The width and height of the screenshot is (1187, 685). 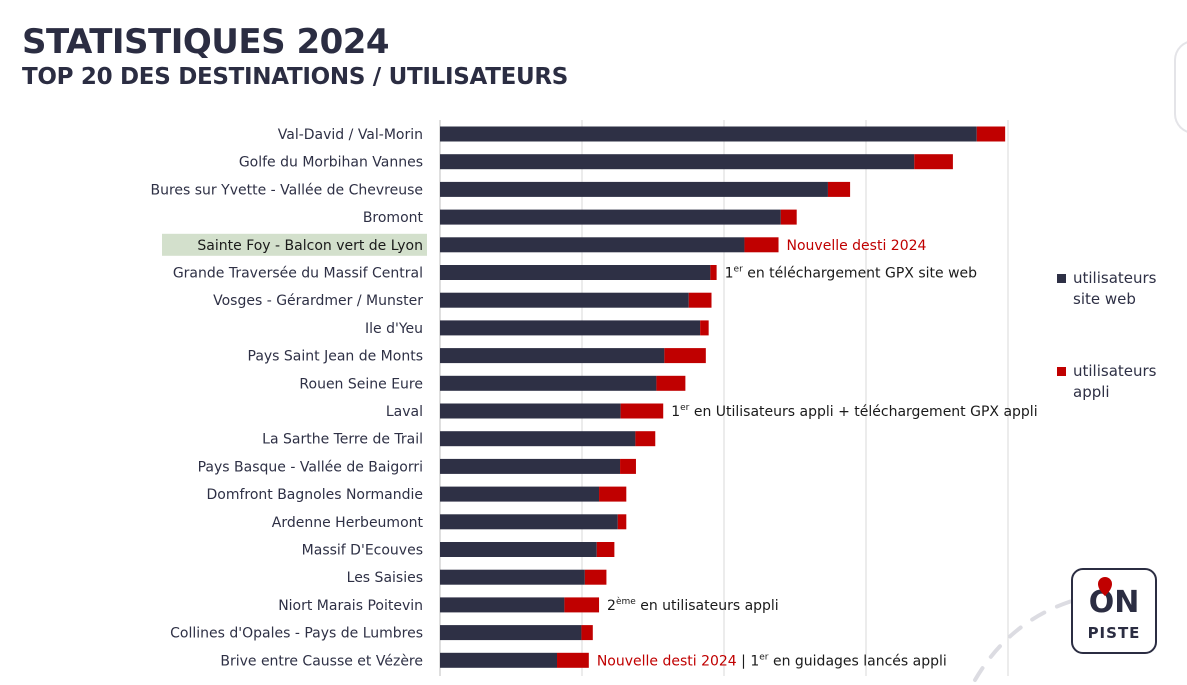 I want to click on annotation-highlight: Nouvelle desti 2024, so click(x=667, y=661).